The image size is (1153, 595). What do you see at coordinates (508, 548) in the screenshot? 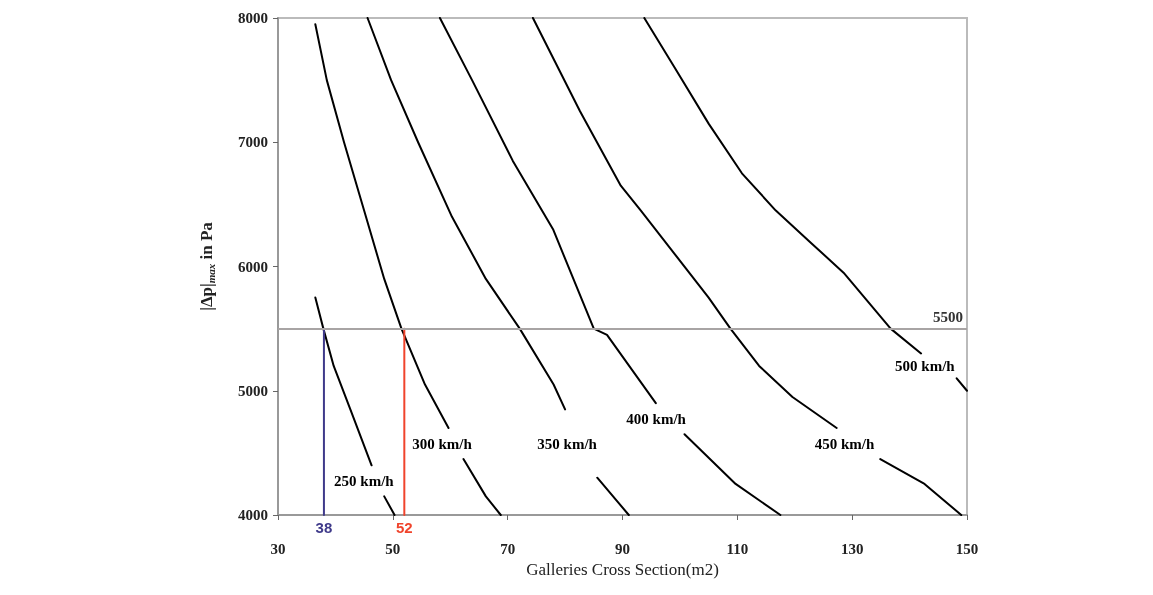
I see `x-tick-label: 70` at bounding box center [508, 548].